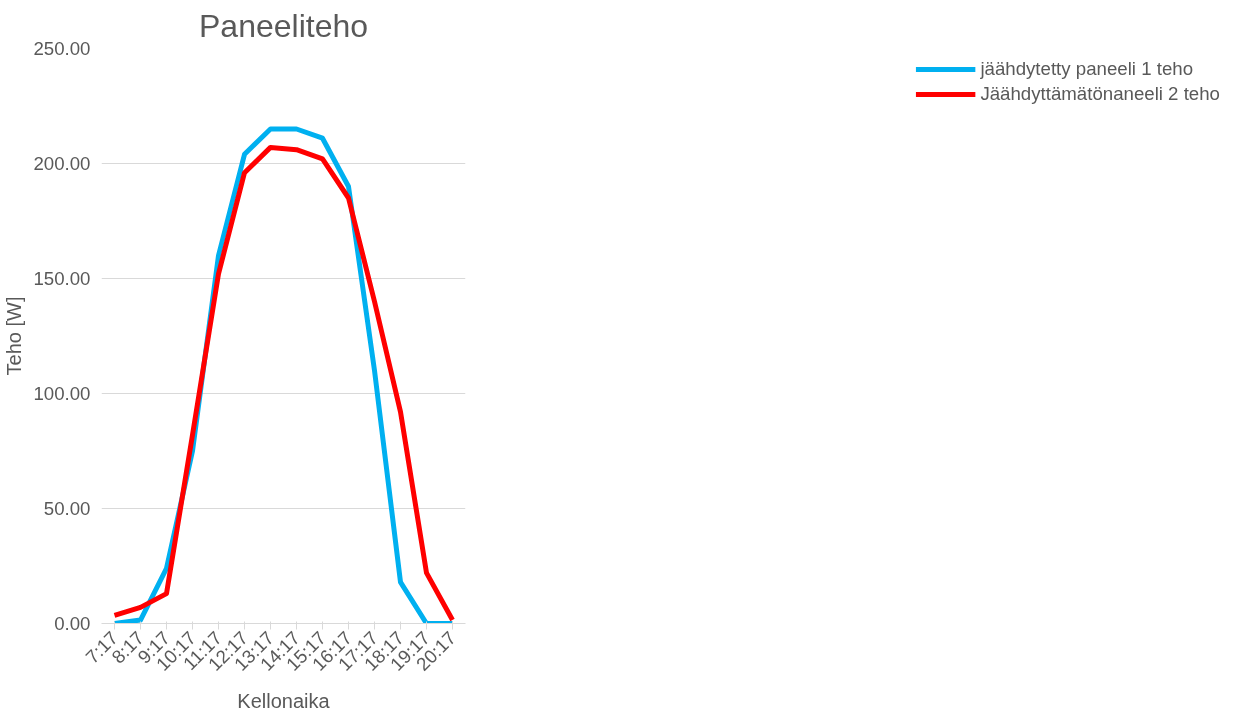  What do you see at coordinates (284, 701) in the screenshot?
I see `x-axis-title: Kellonaika` at bounding box center [284, 701].